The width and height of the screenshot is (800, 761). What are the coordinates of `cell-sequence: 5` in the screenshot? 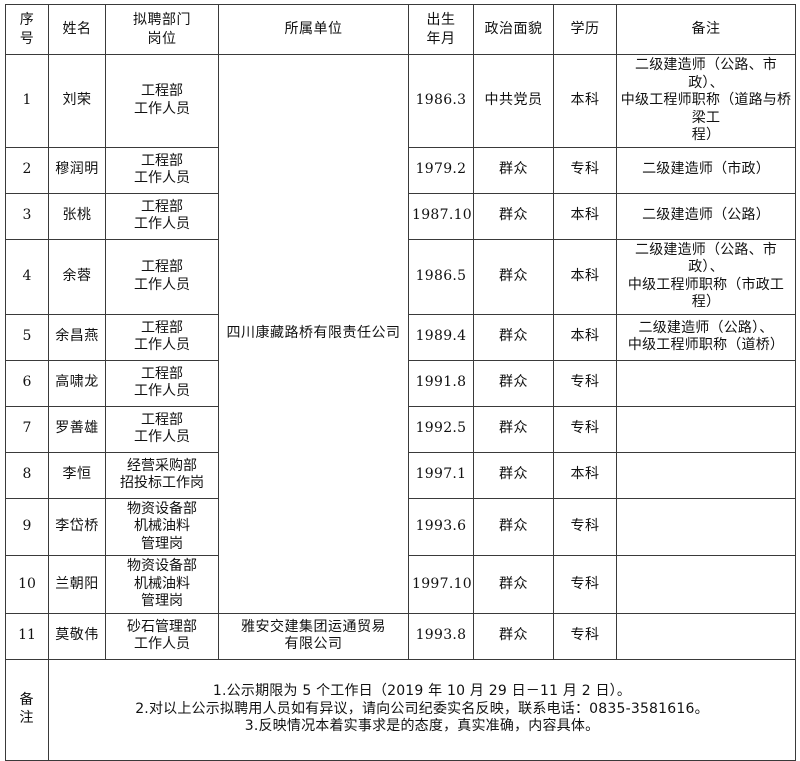 It's located at (27, 337).